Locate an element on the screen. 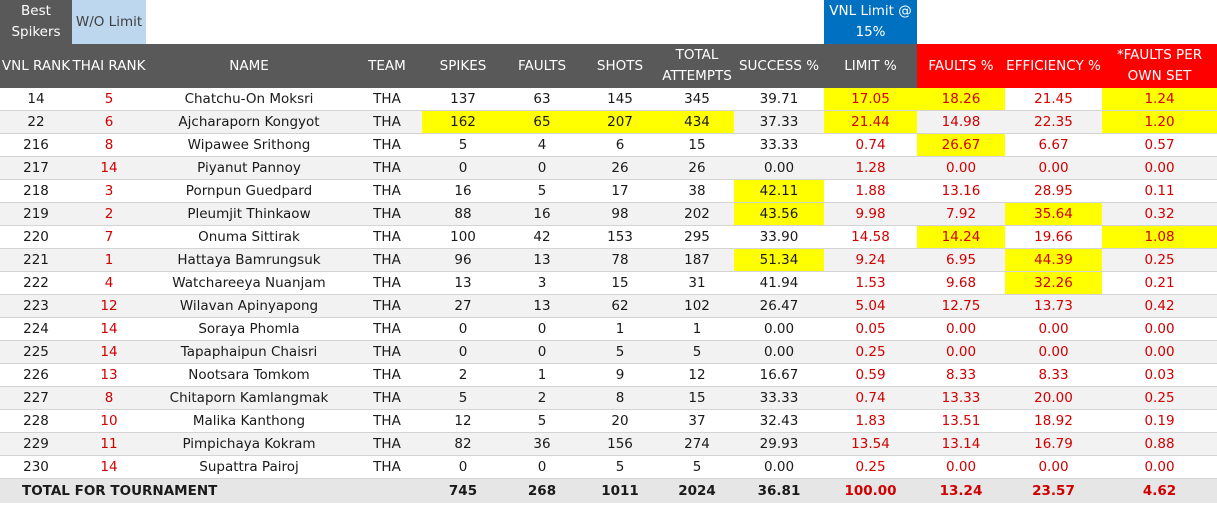 The image size is (1217, 506). cell-faults-per-set: 1.08 is located at coordinates (1159, 237).